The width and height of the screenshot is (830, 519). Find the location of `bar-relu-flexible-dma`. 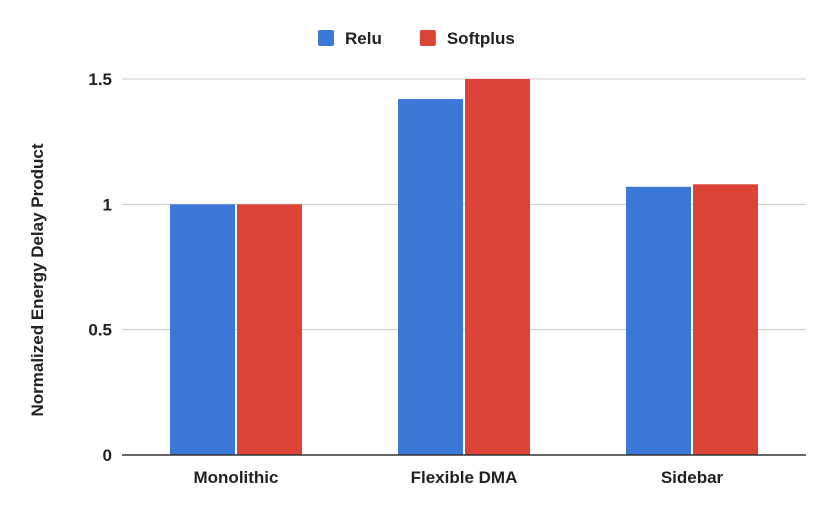

bar-relu-flexible-dma is located at coordinates (430, 277).